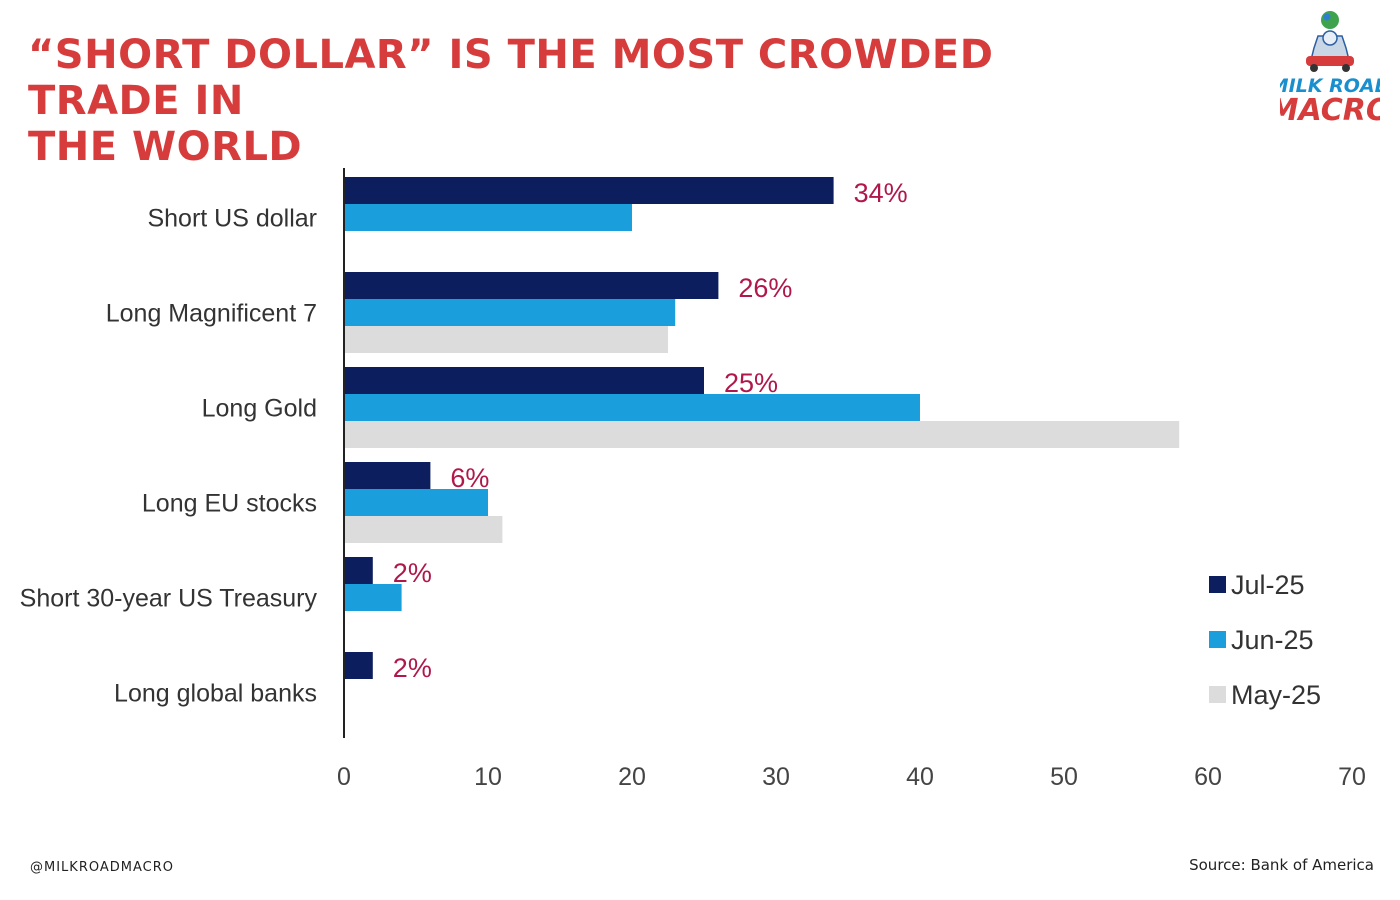  What do you see at coordinates (1268, 585) in the screenshot?
I see `legend-label-jul-25: Jul-25` at bounding box center [1268, 585].